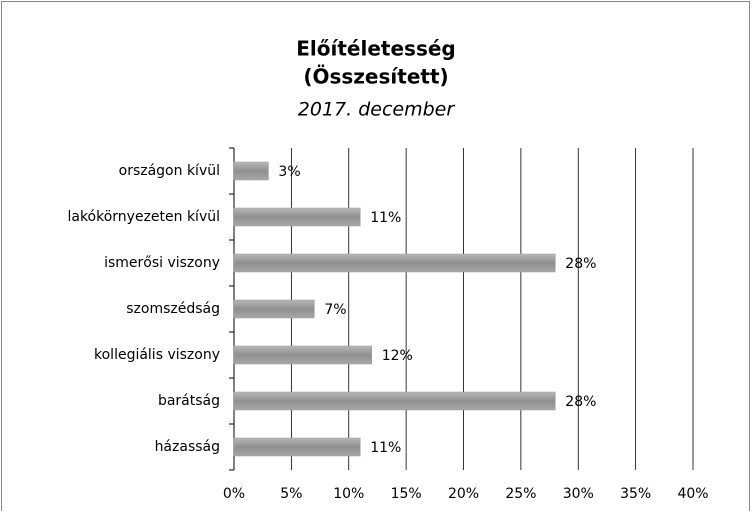  What do you see at coordinates (520, 494) in the screenshot?
I see `x-tick-label: 25%` at bounding box center [520, 494].